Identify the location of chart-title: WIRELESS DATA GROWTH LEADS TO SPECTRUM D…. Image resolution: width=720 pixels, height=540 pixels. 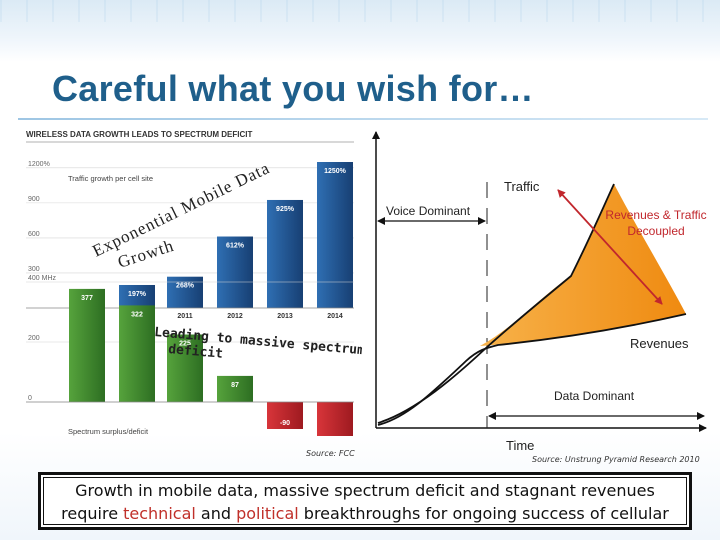
(139, 134).